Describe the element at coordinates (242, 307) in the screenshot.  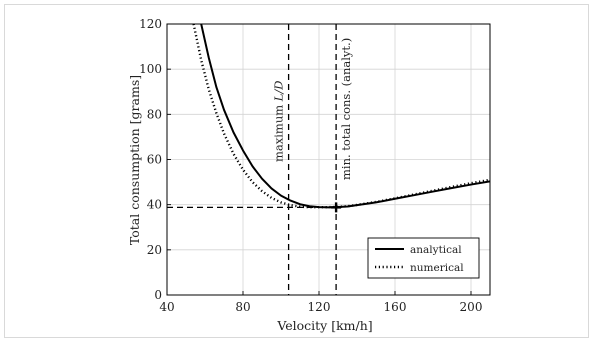
I see `x-tick-label: 80` at that location.